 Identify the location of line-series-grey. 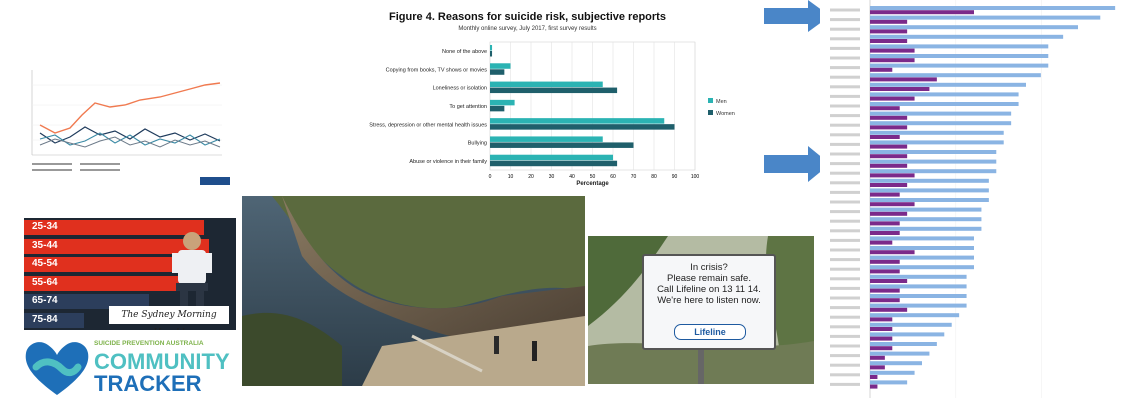
(130, 142).